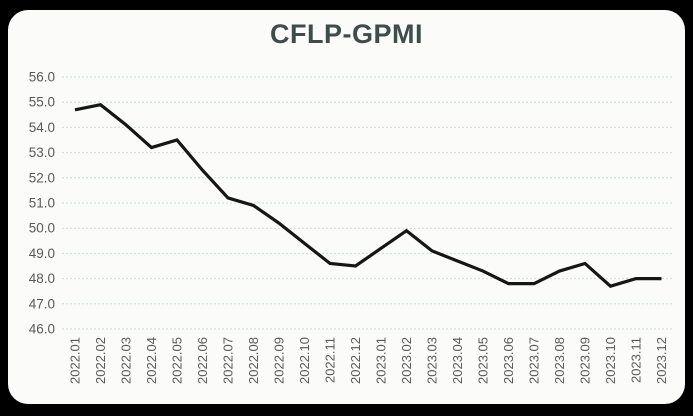 This screenshot has width=693, height=416. Describe the element at coordinates (304, 360) in the screenshot. I see `x-tick-label: 2022.10` at that location.